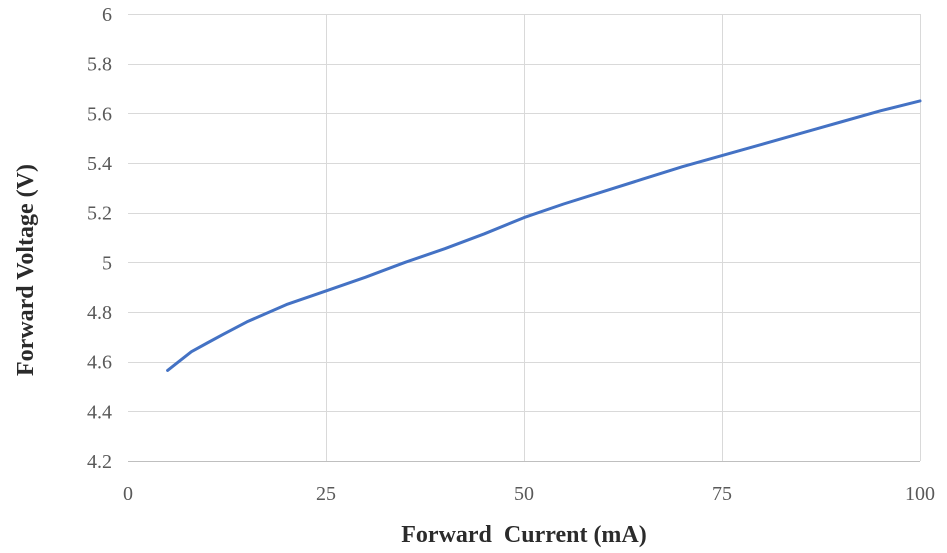 This screenshot has height=553, width=947. Describe the element at coordinates (99, 462) in the screenshot. I see `y-tick-label: 4.2` at that location.